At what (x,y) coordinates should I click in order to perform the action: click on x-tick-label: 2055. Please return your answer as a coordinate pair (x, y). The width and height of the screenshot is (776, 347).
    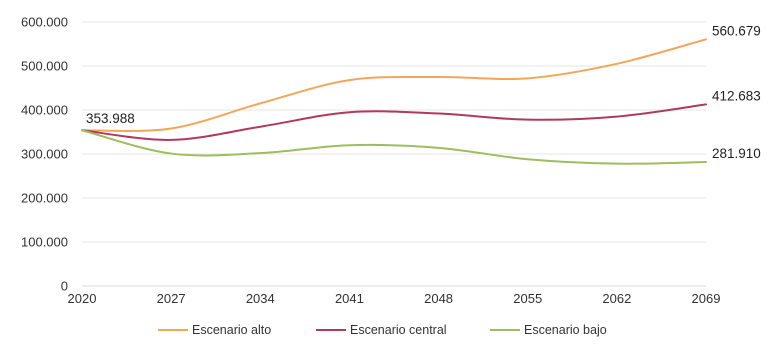
    Looking at the image, I should click on (527, 298).